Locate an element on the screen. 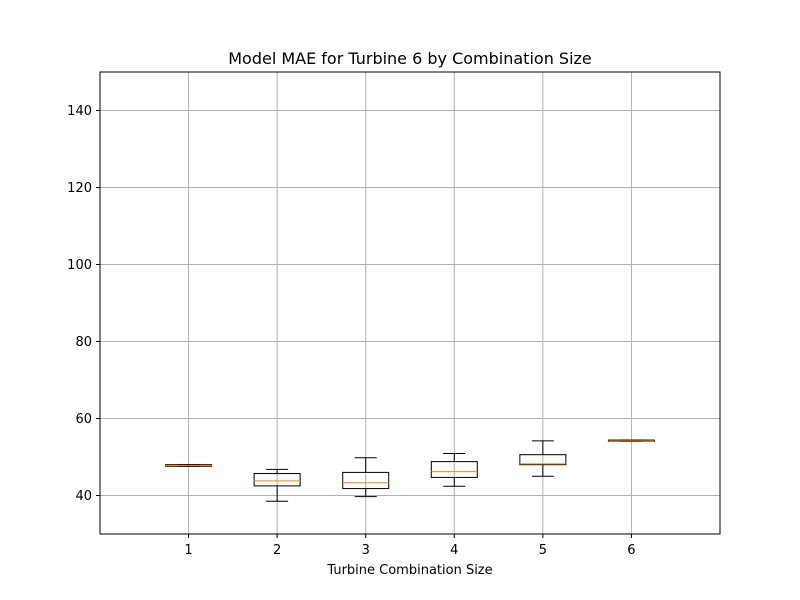 The height and width of the screenshot is (600, 800). x-tick-label: 5 is located at coordinates (543, 550).